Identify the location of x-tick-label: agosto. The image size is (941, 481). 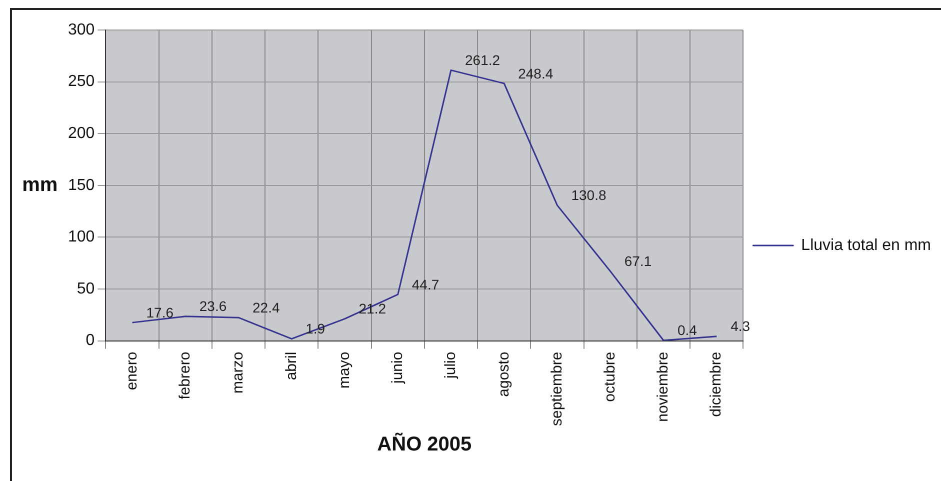
(503, 374).